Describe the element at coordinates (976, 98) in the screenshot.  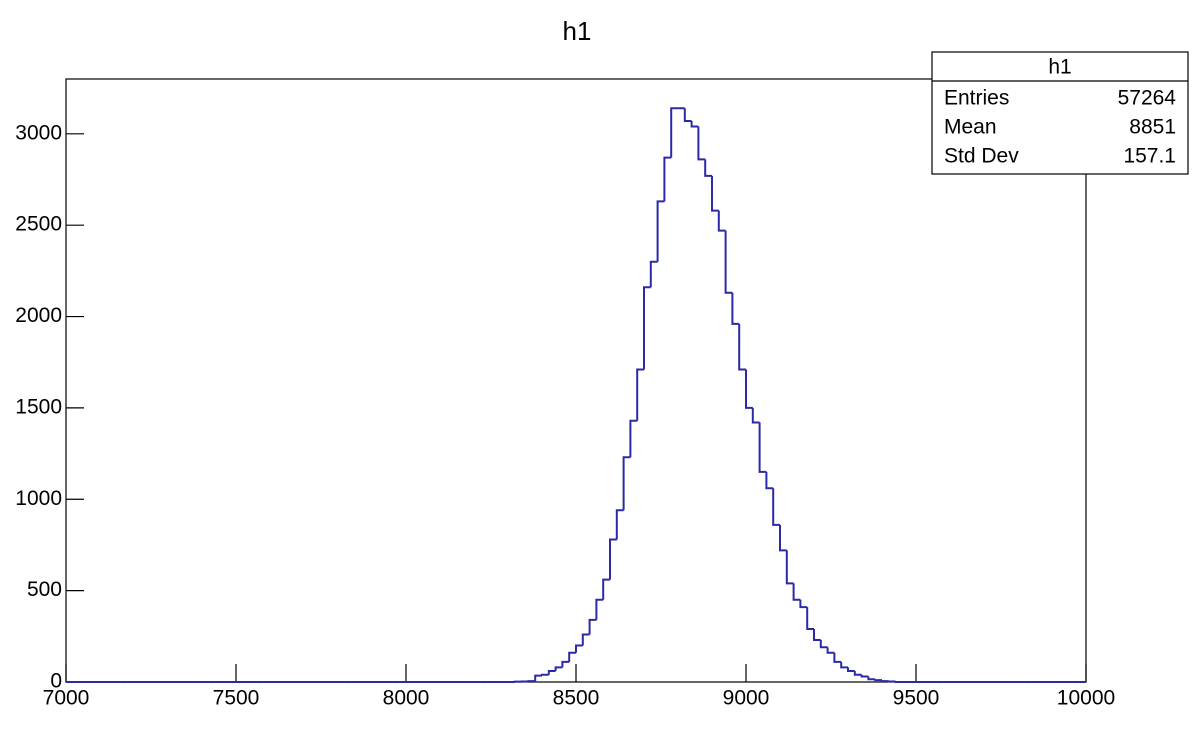
I see `stats-label: Entries` at that location.